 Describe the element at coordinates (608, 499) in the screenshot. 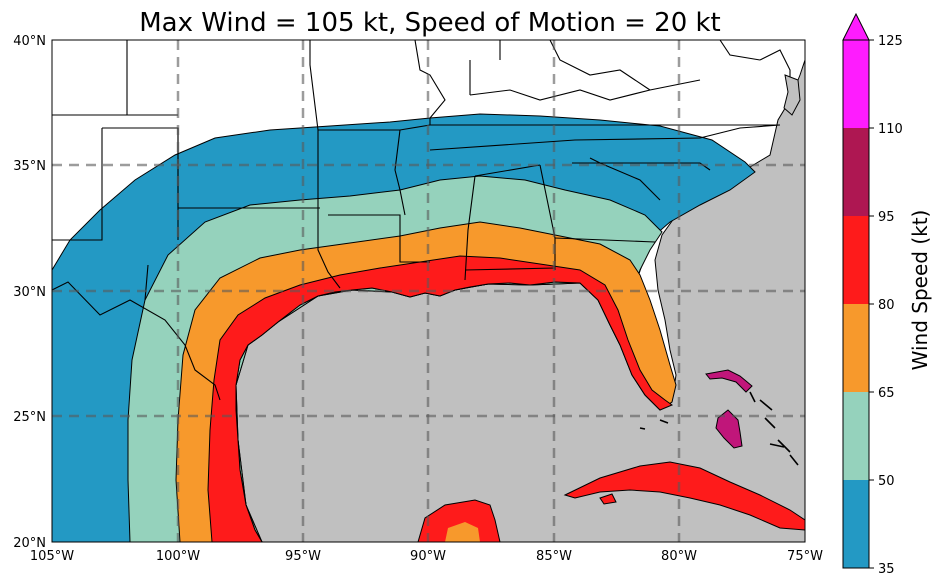

I see `isle-of-youth` at that location.